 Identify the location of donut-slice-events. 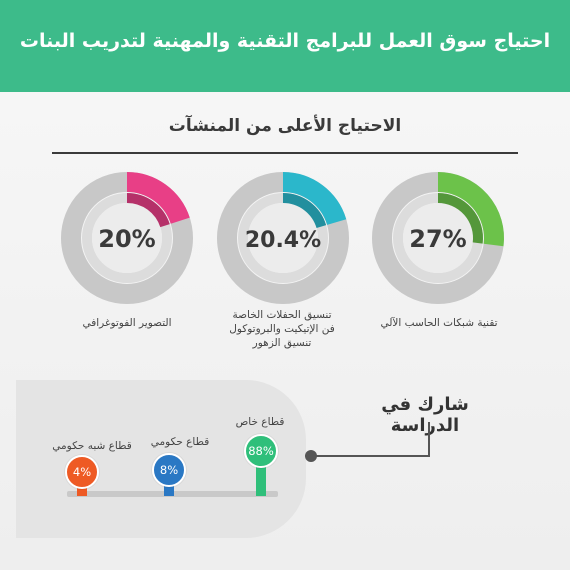
(314, 199).